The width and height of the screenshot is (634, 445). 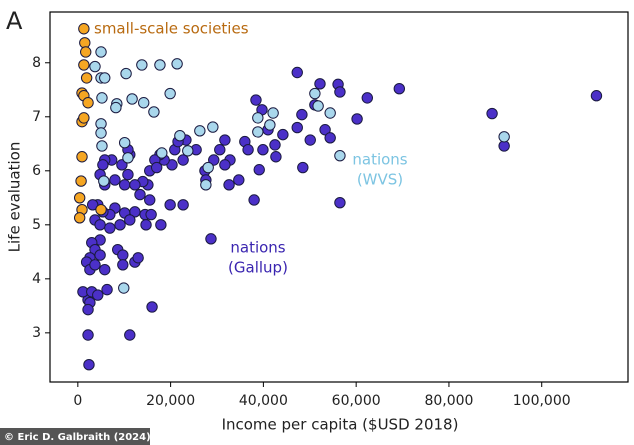 What do you see at coordinates (340, 425) in the screenshot?
I see `x-axis-label: Income per capita ($USD 2018)` at bounding box center [340, 425].